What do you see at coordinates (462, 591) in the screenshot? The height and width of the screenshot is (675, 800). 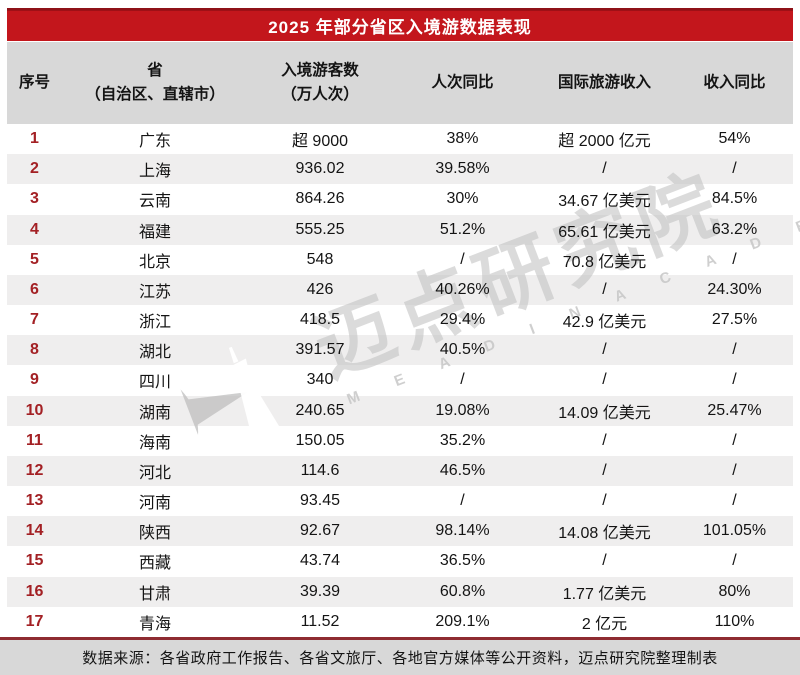 I see `visitor-yoy: 60.8%` at bounding box center [462, 591].